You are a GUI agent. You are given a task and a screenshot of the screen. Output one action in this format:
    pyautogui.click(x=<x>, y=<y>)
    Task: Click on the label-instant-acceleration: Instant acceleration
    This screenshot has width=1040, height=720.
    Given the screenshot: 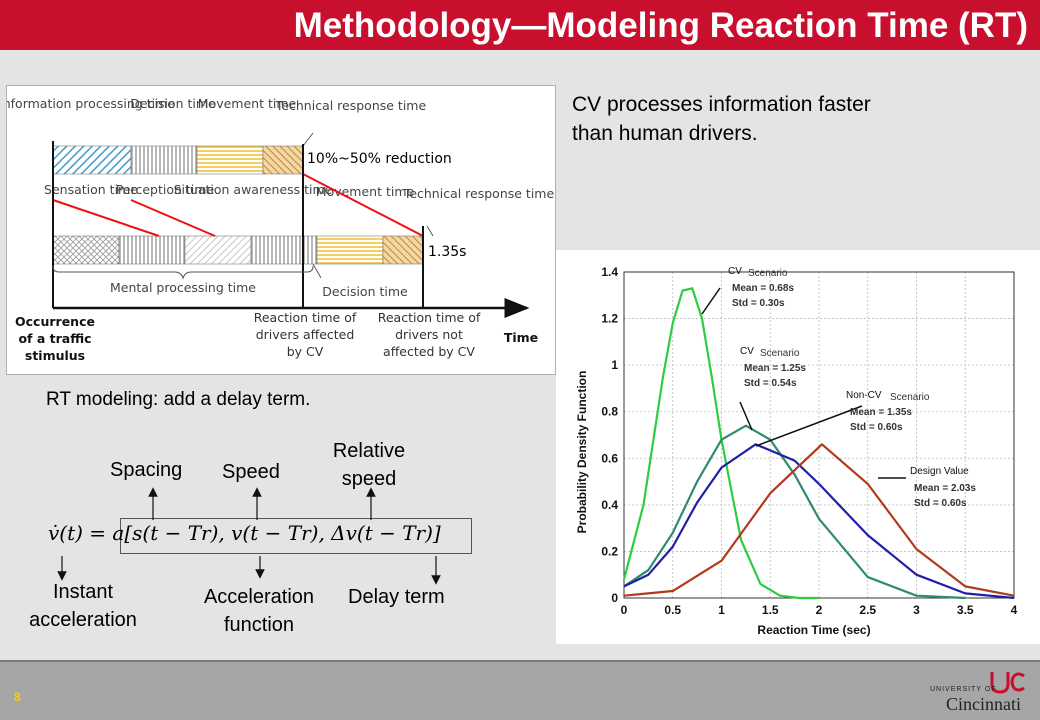 What is the action you would take?
    pyautogui.click(x=83, y=606)
    